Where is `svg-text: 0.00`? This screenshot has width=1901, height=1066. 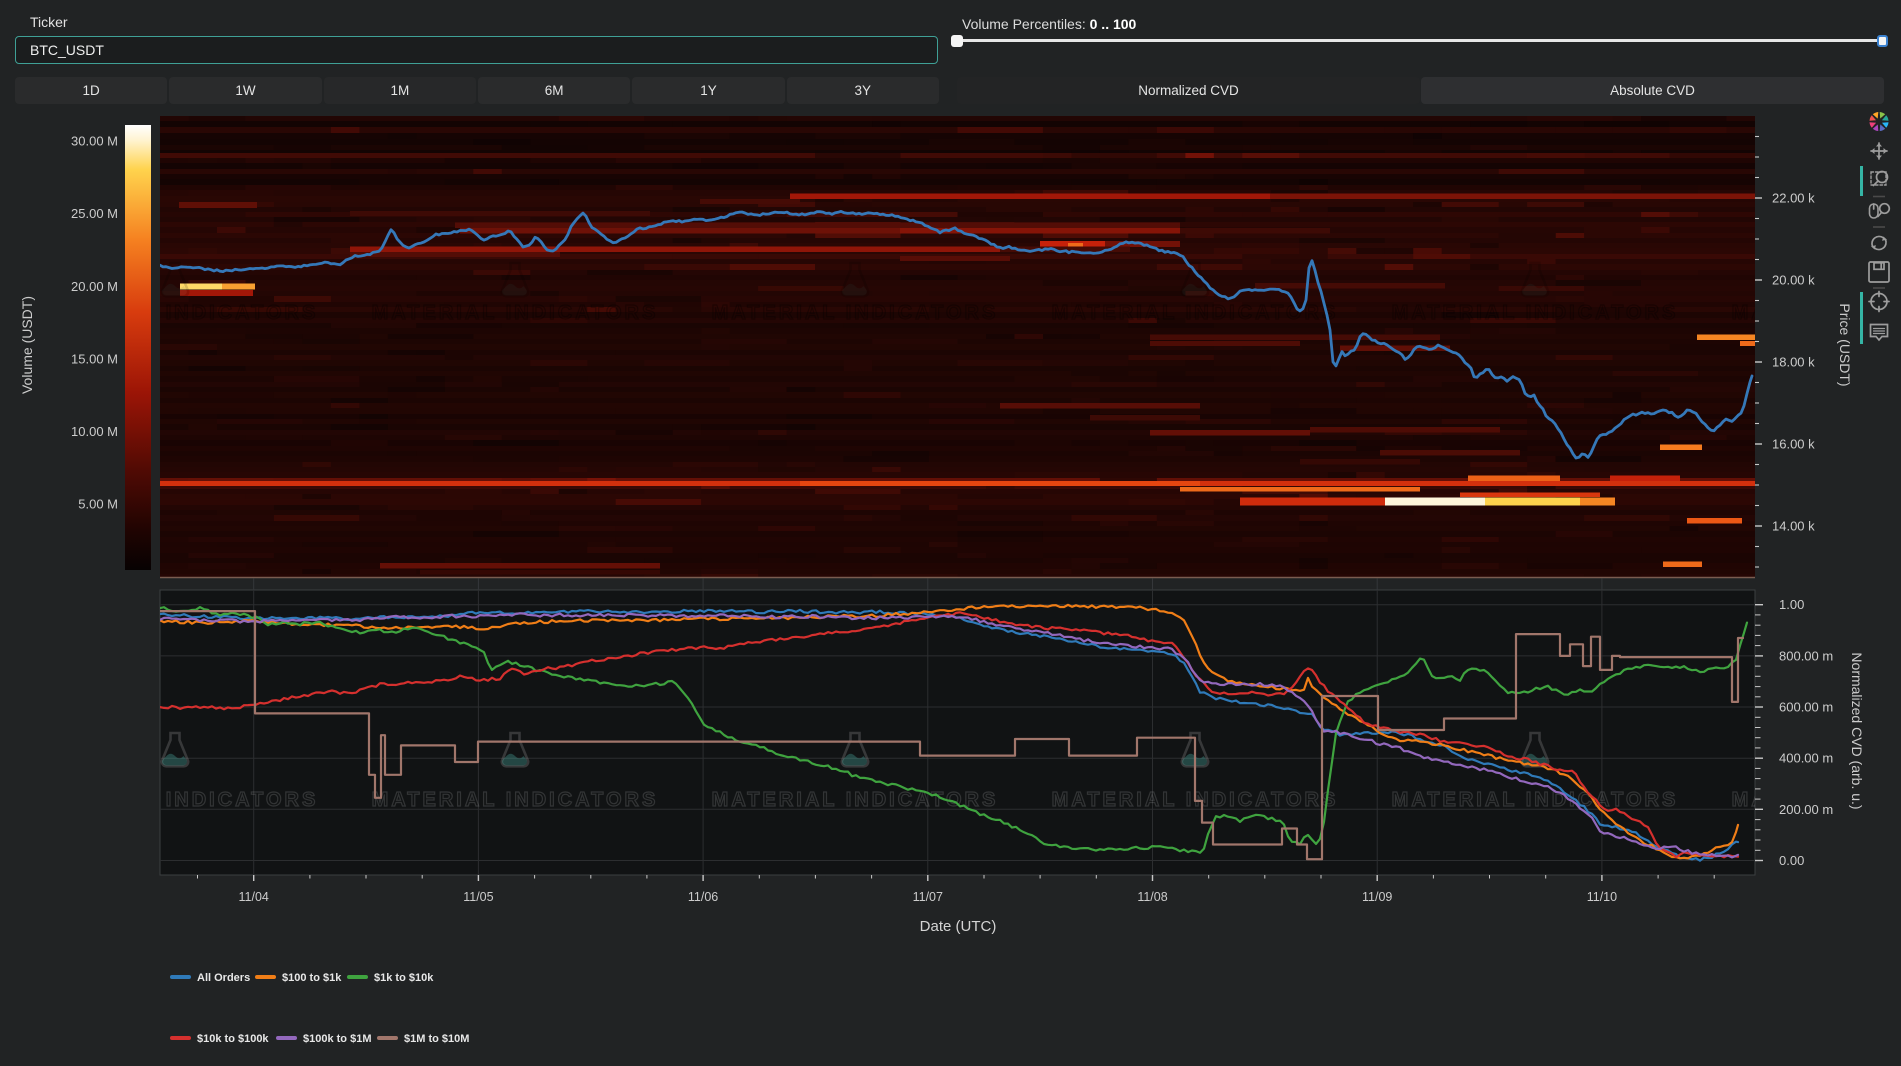 svg-text: 0.00 is located at coordinates (1791, 860).